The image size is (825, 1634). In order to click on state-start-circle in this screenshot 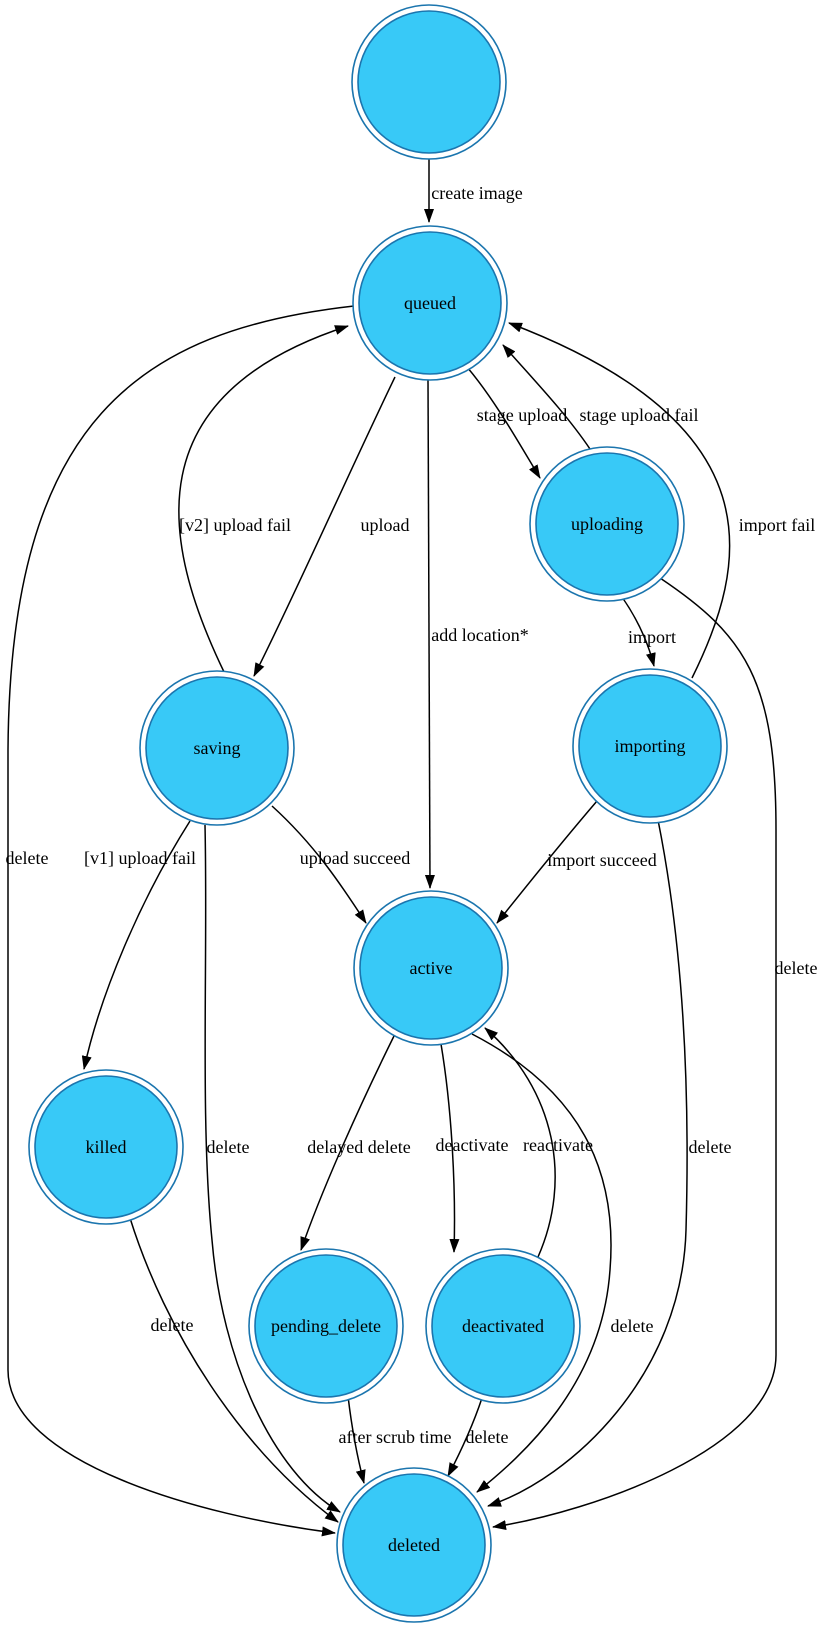, I will do `click(429, 82)`.